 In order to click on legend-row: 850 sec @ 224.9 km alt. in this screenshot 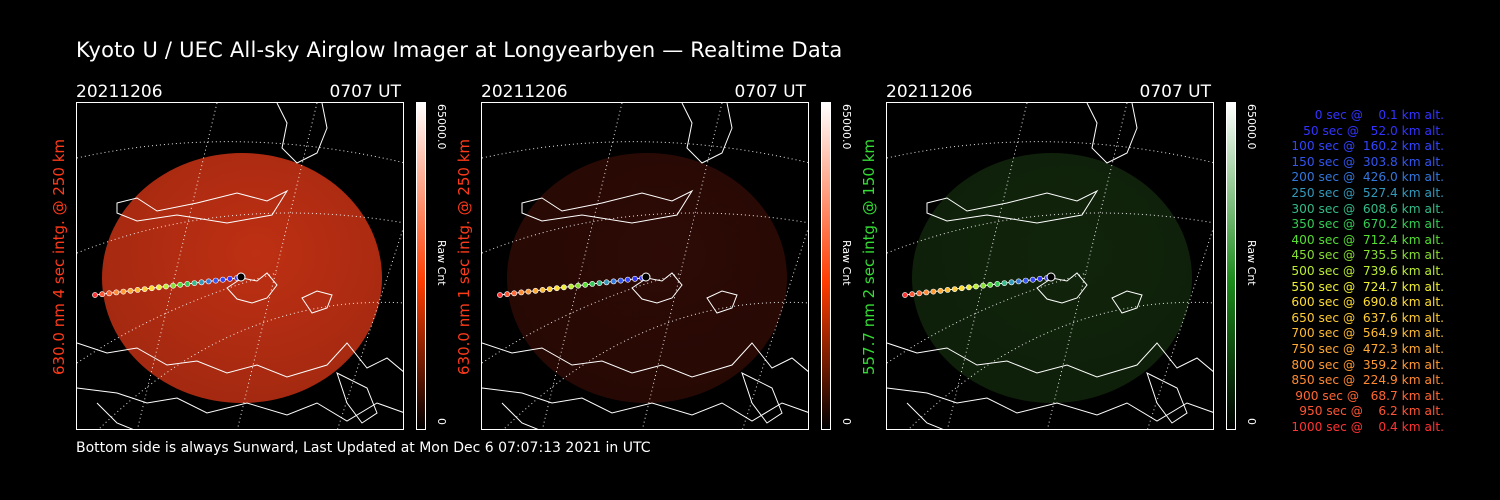, I will do `click(1367, 380)`.